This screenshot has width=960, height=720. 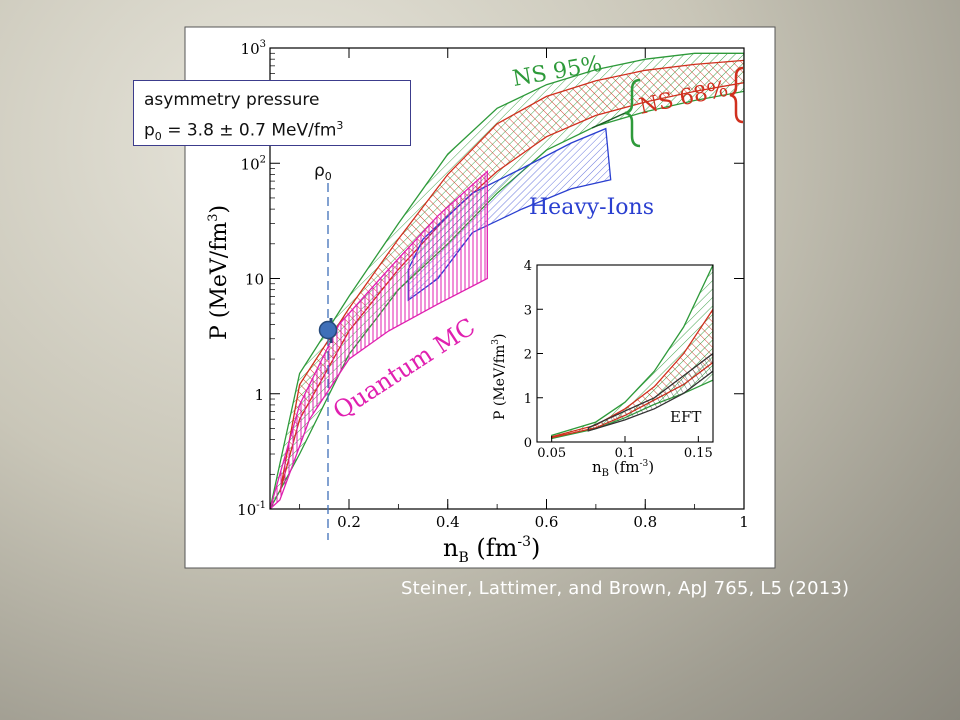 What do you see at coordinates (259, 395) in the screenshot?
I see `main-y-tick-label: 1` at bounding box center [259, 395].